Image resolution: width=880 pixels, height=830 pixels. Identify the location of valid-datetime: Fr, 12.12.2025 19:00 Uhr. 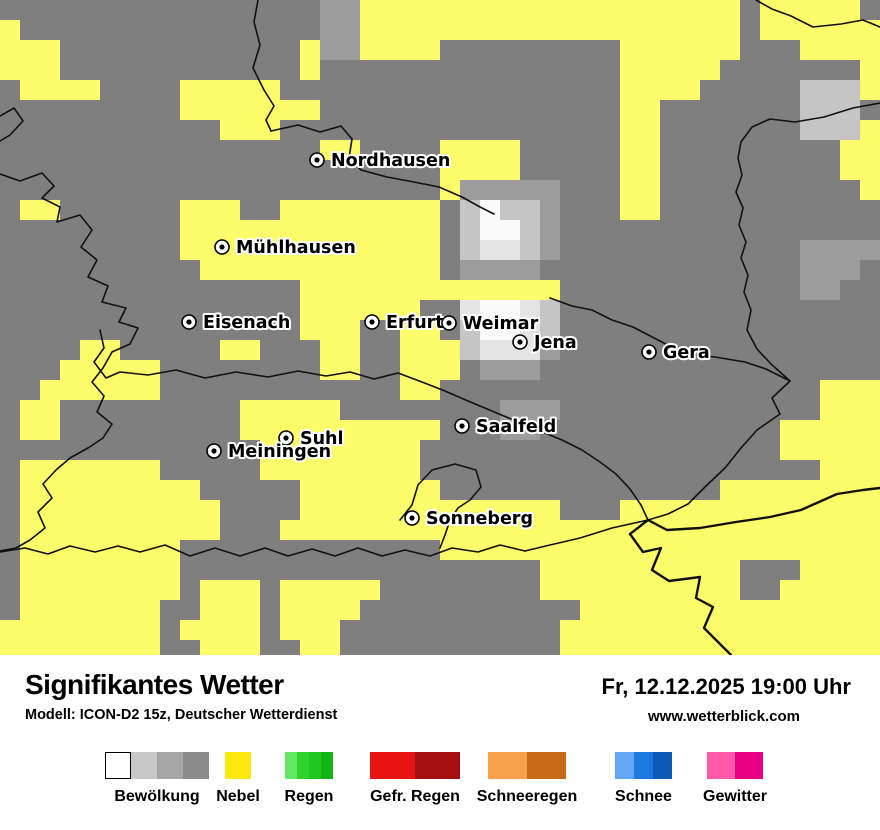
(726, 686).